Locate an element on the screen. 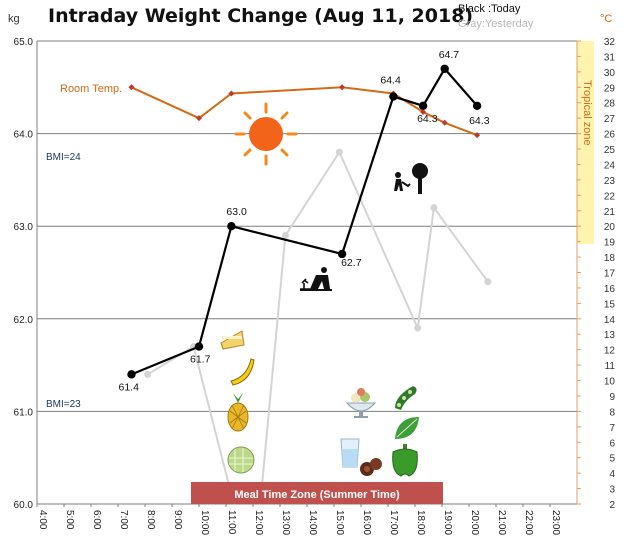  y-tick-label: 64.0 is located at coordinates (24, 135).